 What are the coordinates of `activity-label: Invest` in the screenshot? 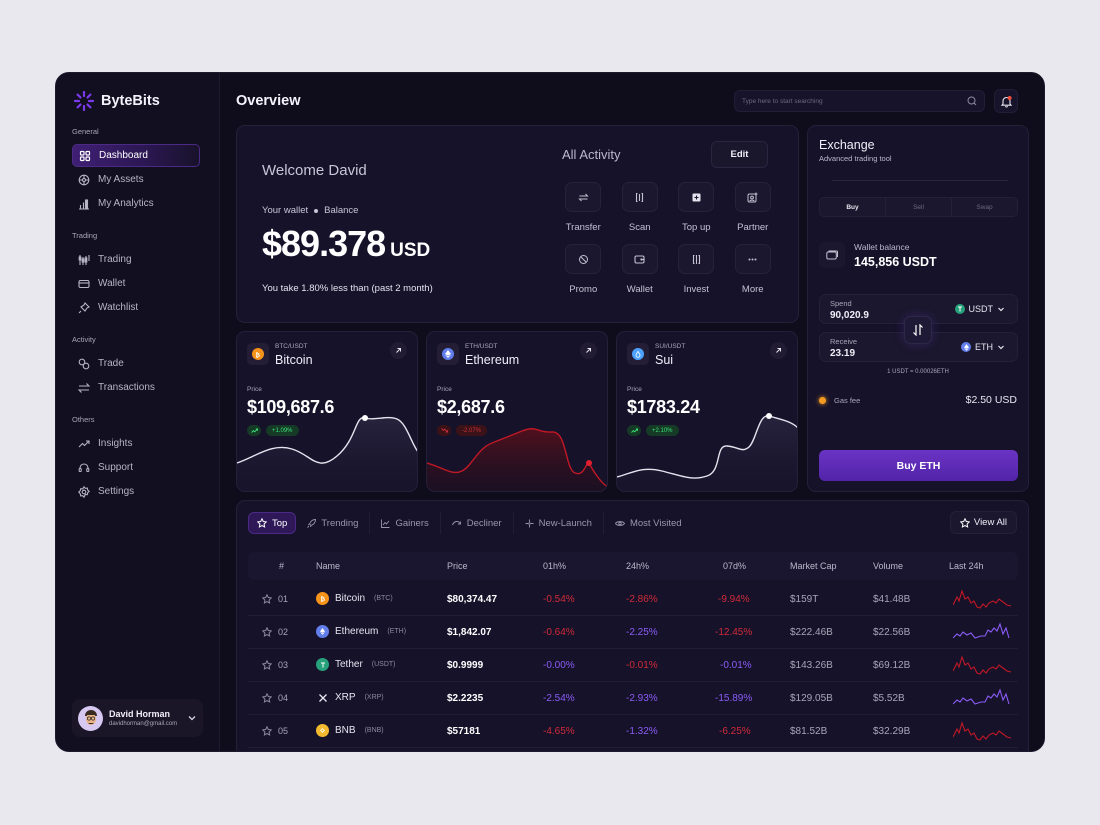 It's located at (696, 289).